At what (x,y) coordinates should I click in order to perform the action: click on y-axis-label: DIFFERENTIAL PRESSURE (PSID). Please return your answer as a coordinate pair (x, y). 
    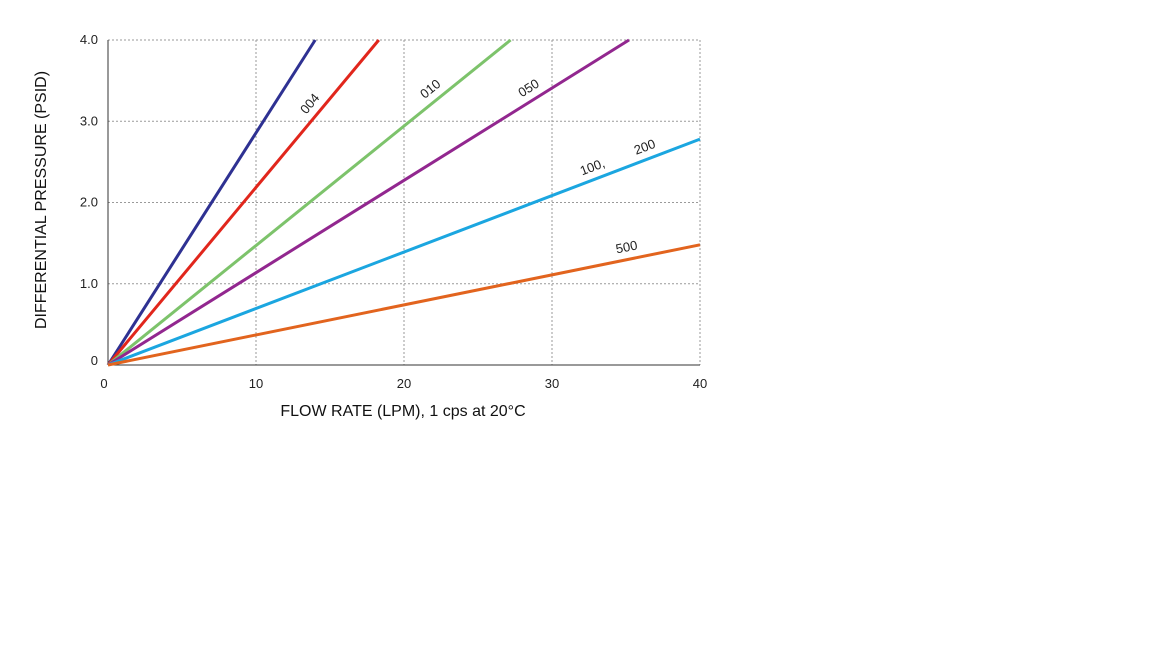
    Looking at the image, I should click on (41, 200).